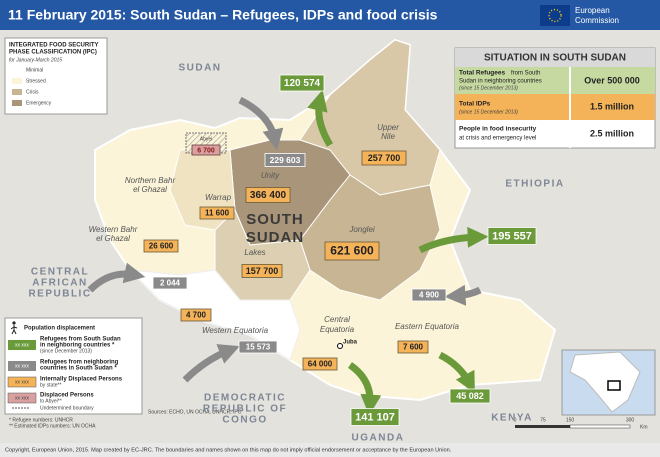 The width and height of the screenshot is (660, 457). Describe the element at coordinates (427, 326) in the screenshot. I see `map-label: Eastern Equatoria` at that location.